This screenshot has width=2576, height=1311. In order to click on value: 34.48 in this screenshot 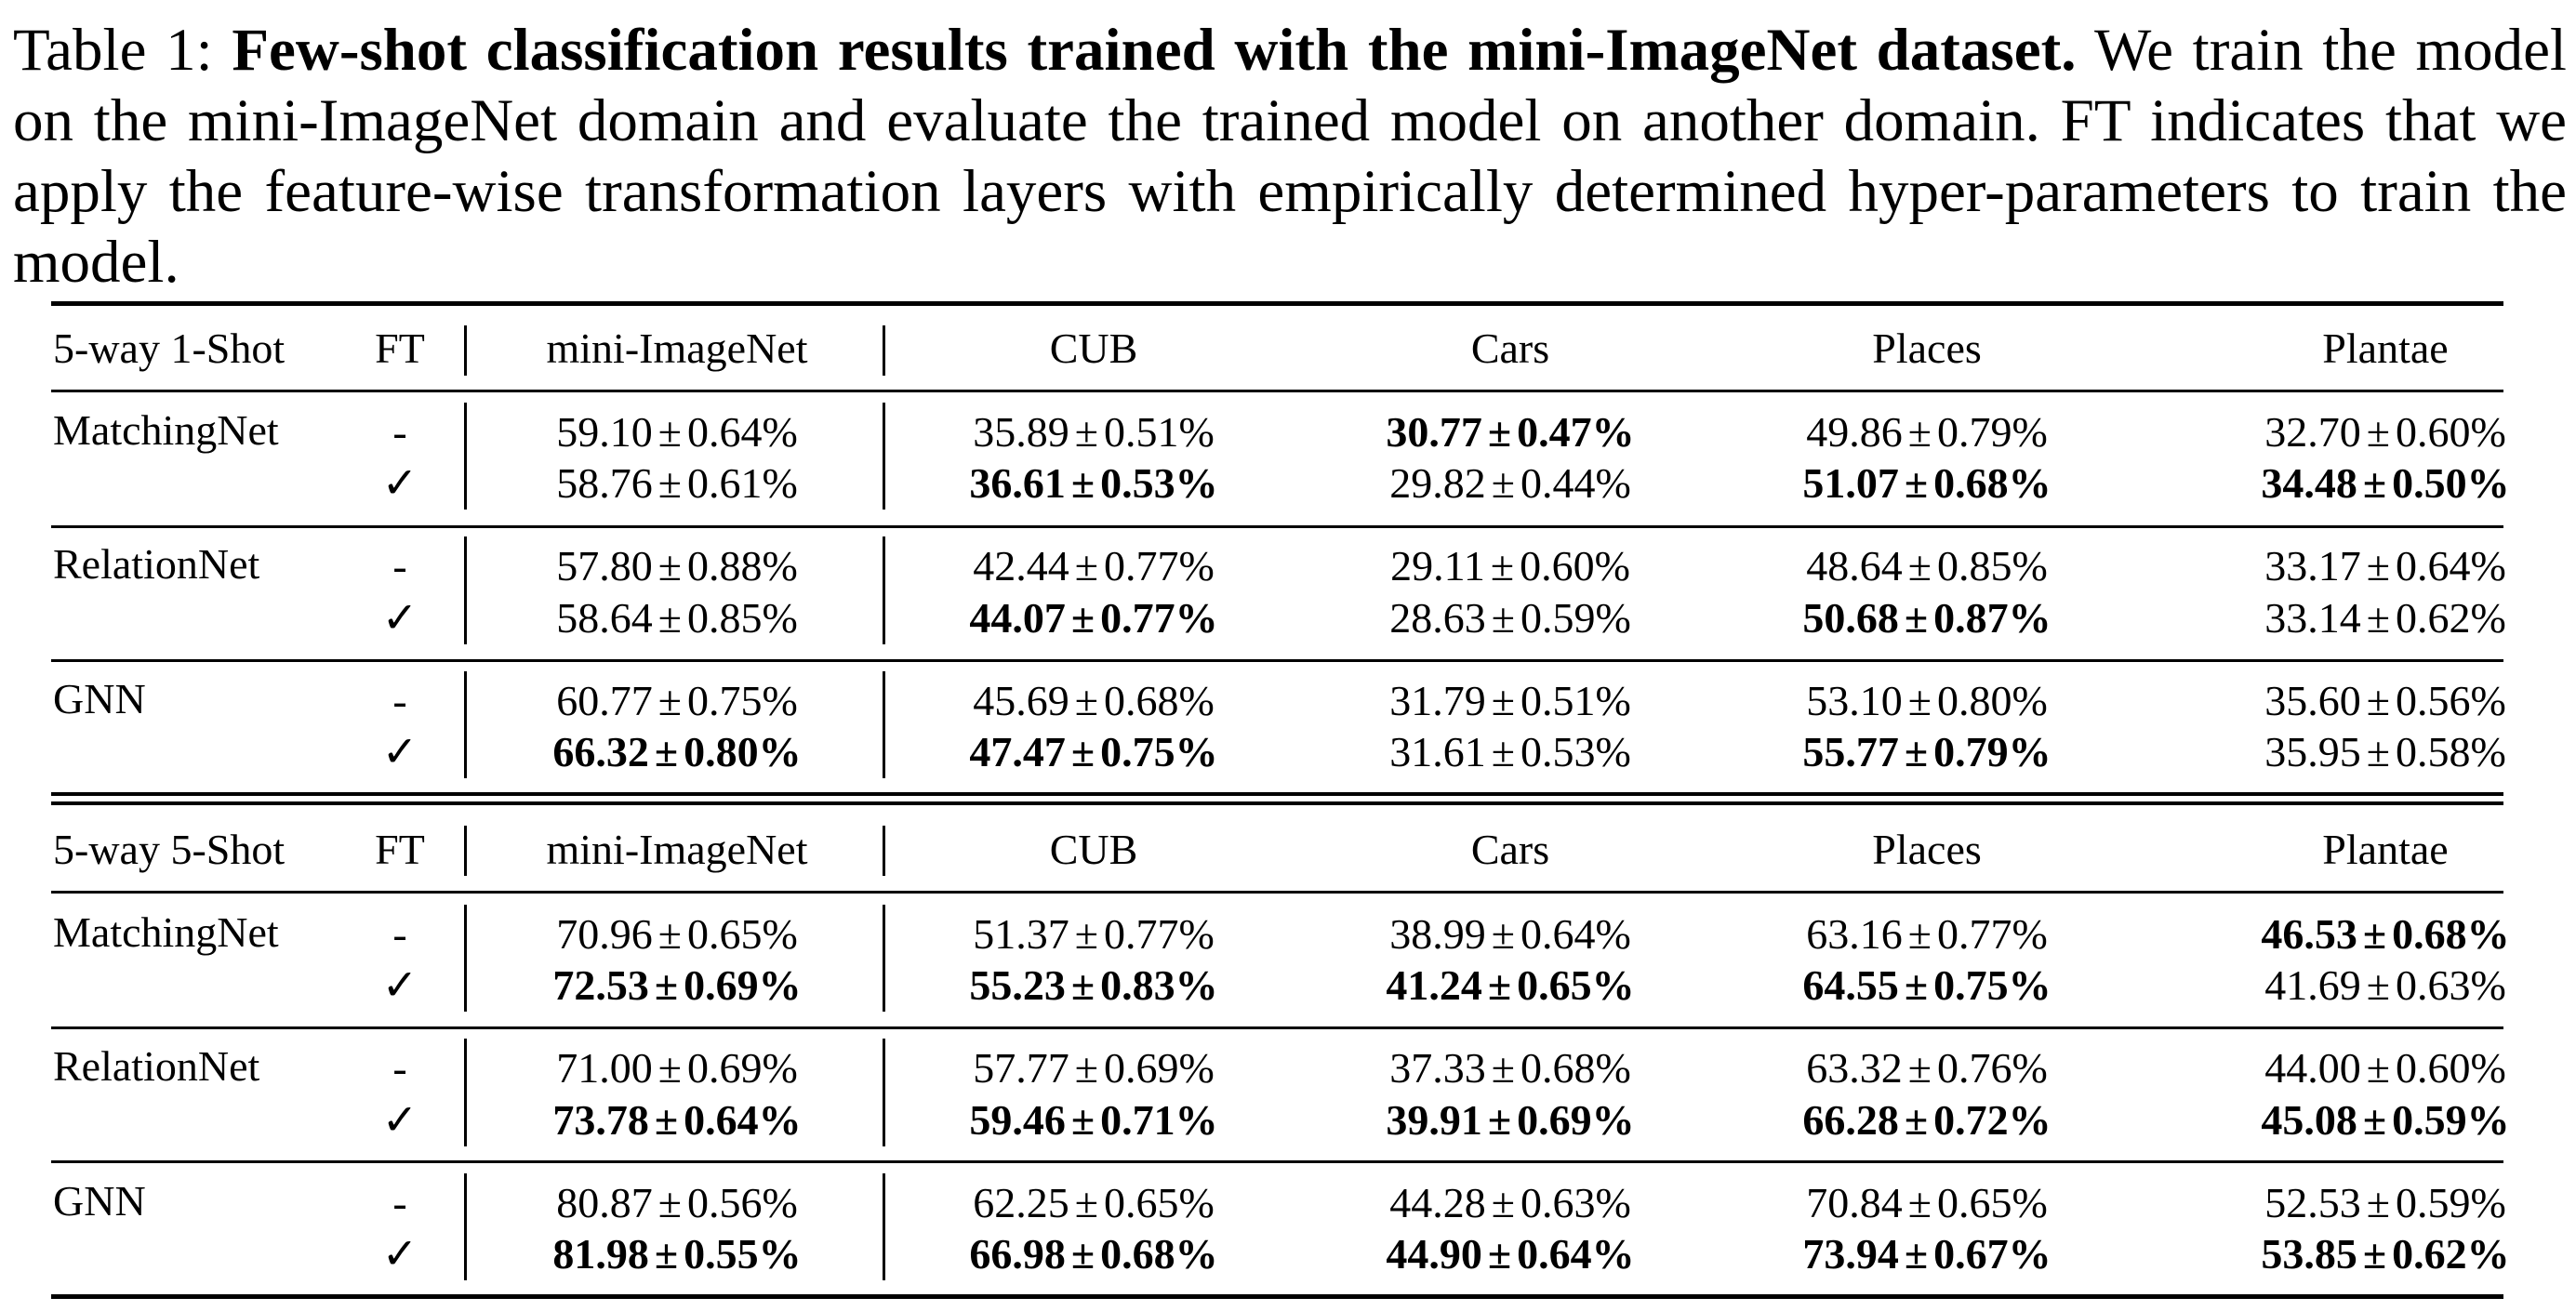, I will do `click(2309, 483)`.